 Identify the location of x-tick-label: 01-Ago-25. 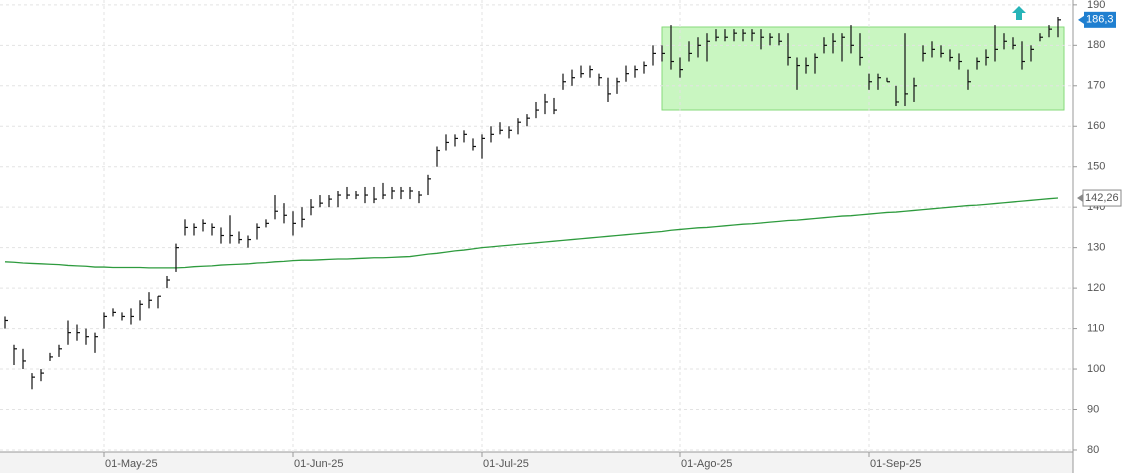
(706, 464).